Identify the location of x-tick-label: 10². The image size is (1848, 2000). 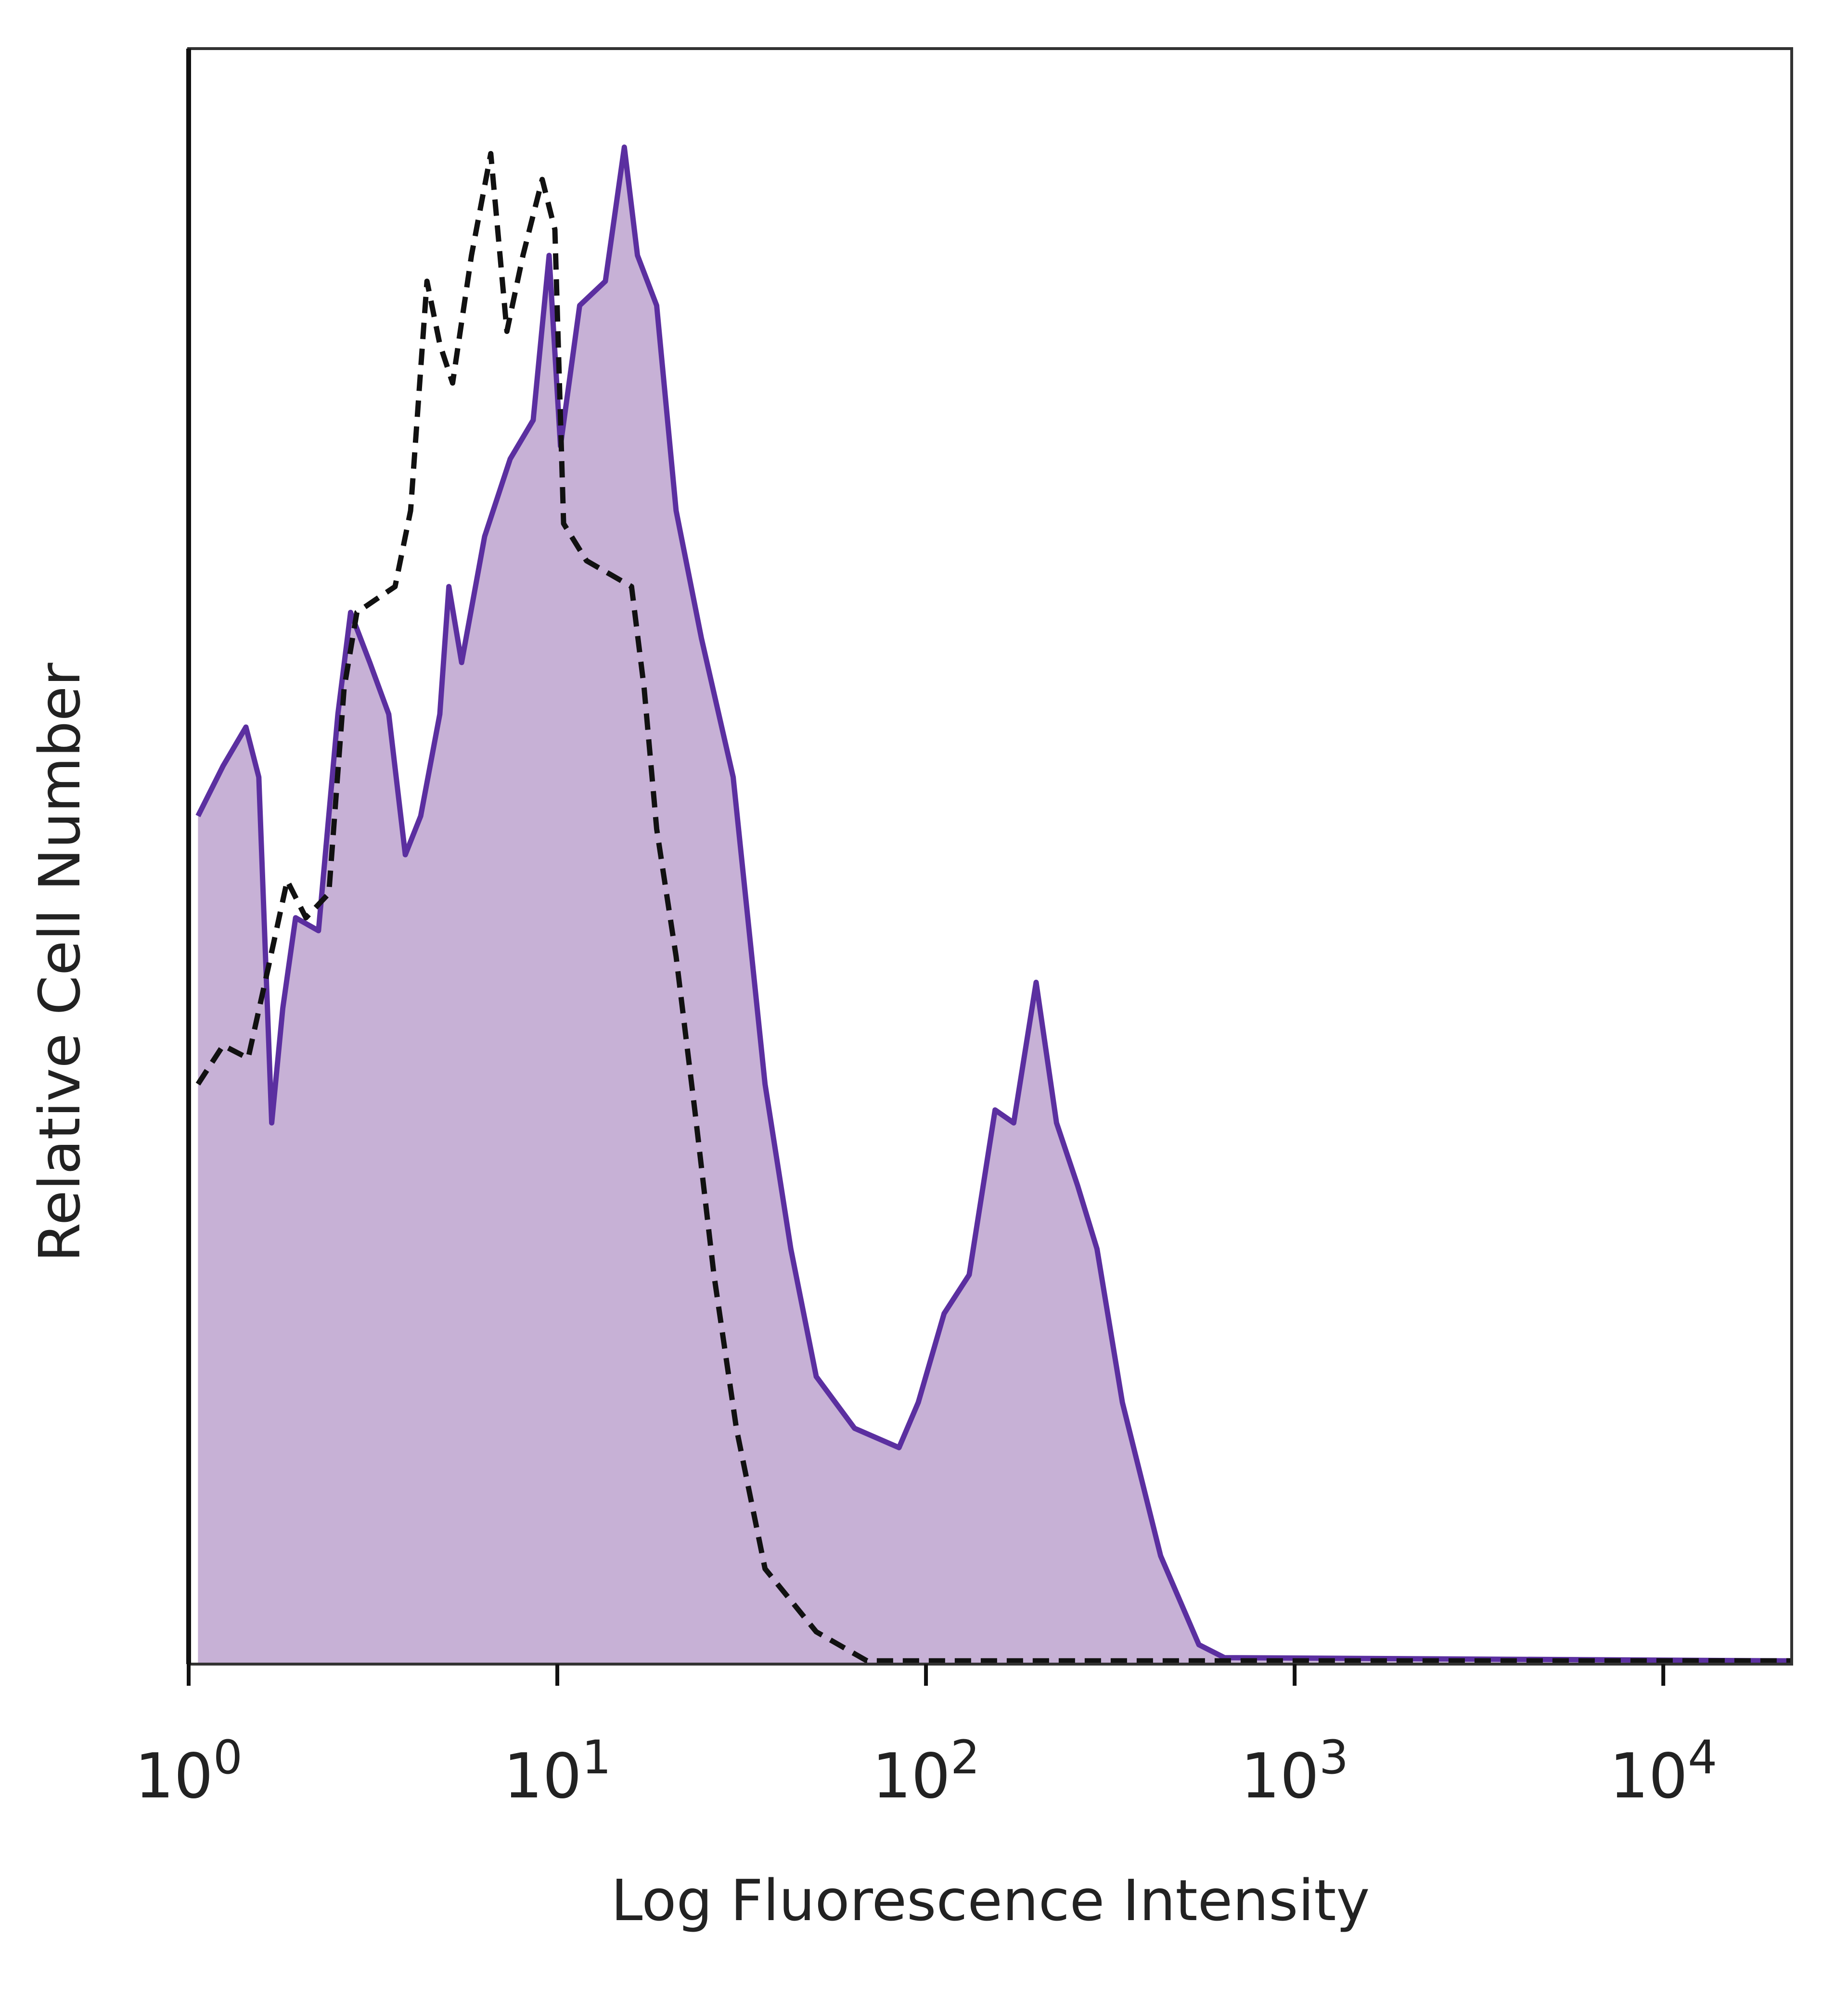
(926, 1771).